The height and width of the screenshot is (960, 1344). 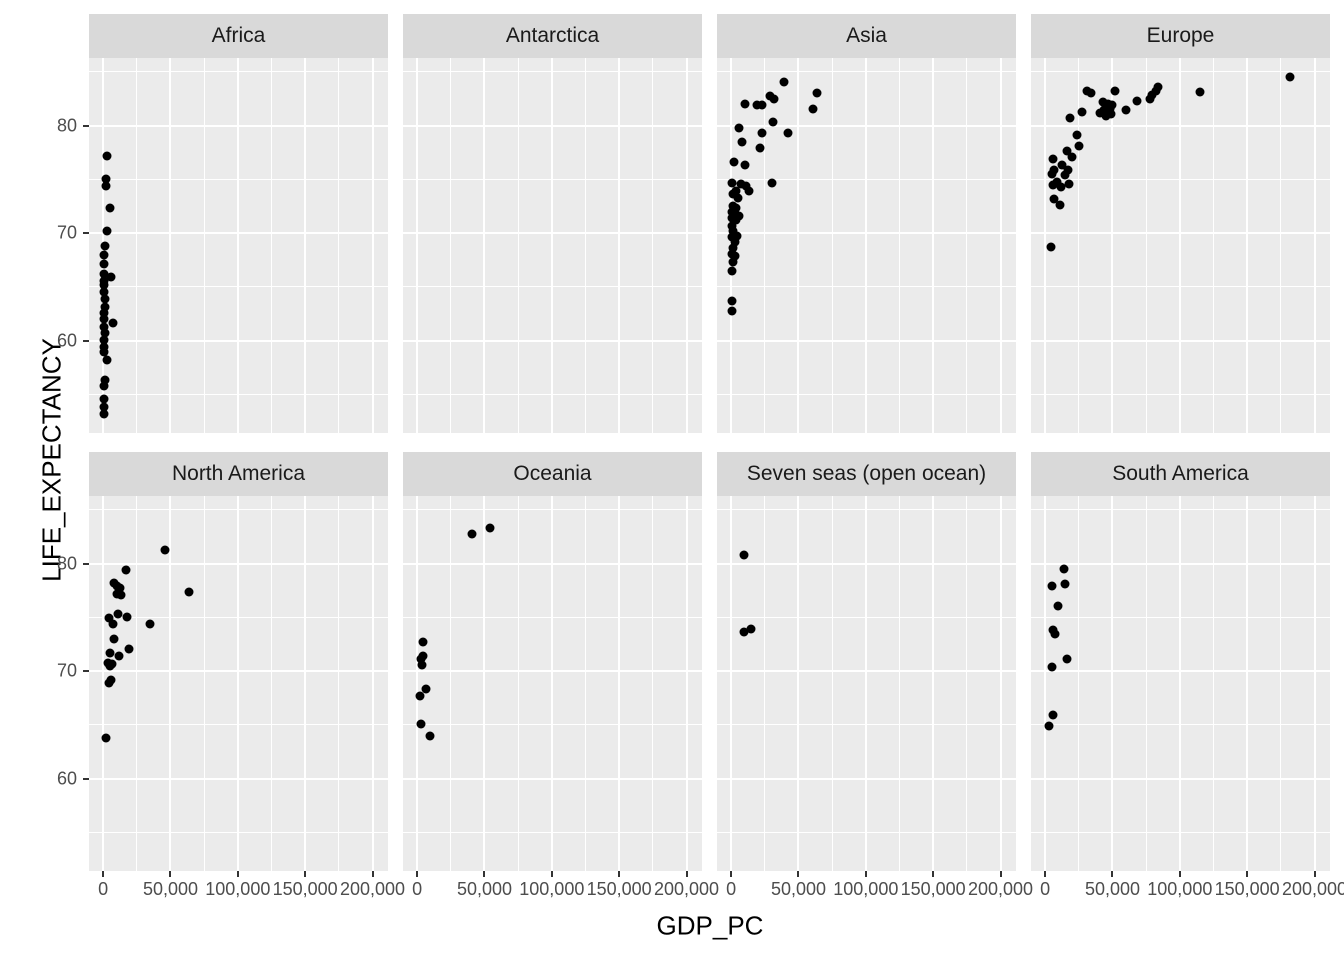 What do you see at coordinates (1045, 889) in the screenshot?
I see `x-tick-label: 0` at bounding box center [1045, 889].